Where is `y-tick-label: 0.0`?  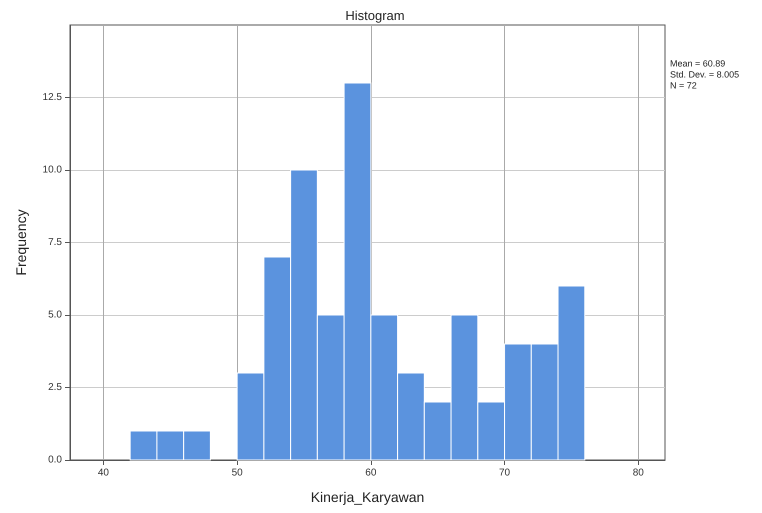
y-tick-label: 0.0 is located at coordinates (55, 460).